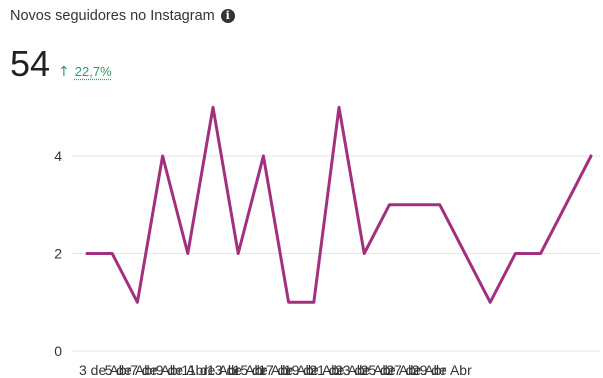 The image size is (603, 378). I want to click on x-tick-label: 3 de Abr, so click(105, 370).